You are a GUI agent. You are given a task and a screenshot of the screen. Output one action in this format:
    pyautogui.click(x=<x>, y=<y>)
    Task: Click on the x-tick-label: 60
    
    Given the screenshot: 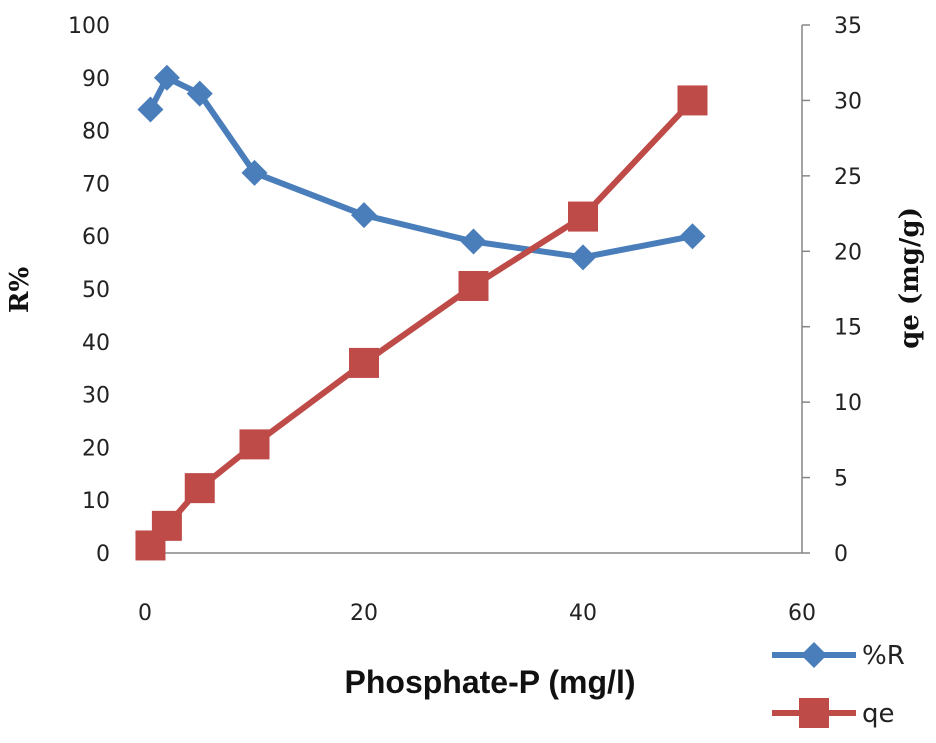 What is the action you would take?
    pyautogui.click(x=802, y=613)
    